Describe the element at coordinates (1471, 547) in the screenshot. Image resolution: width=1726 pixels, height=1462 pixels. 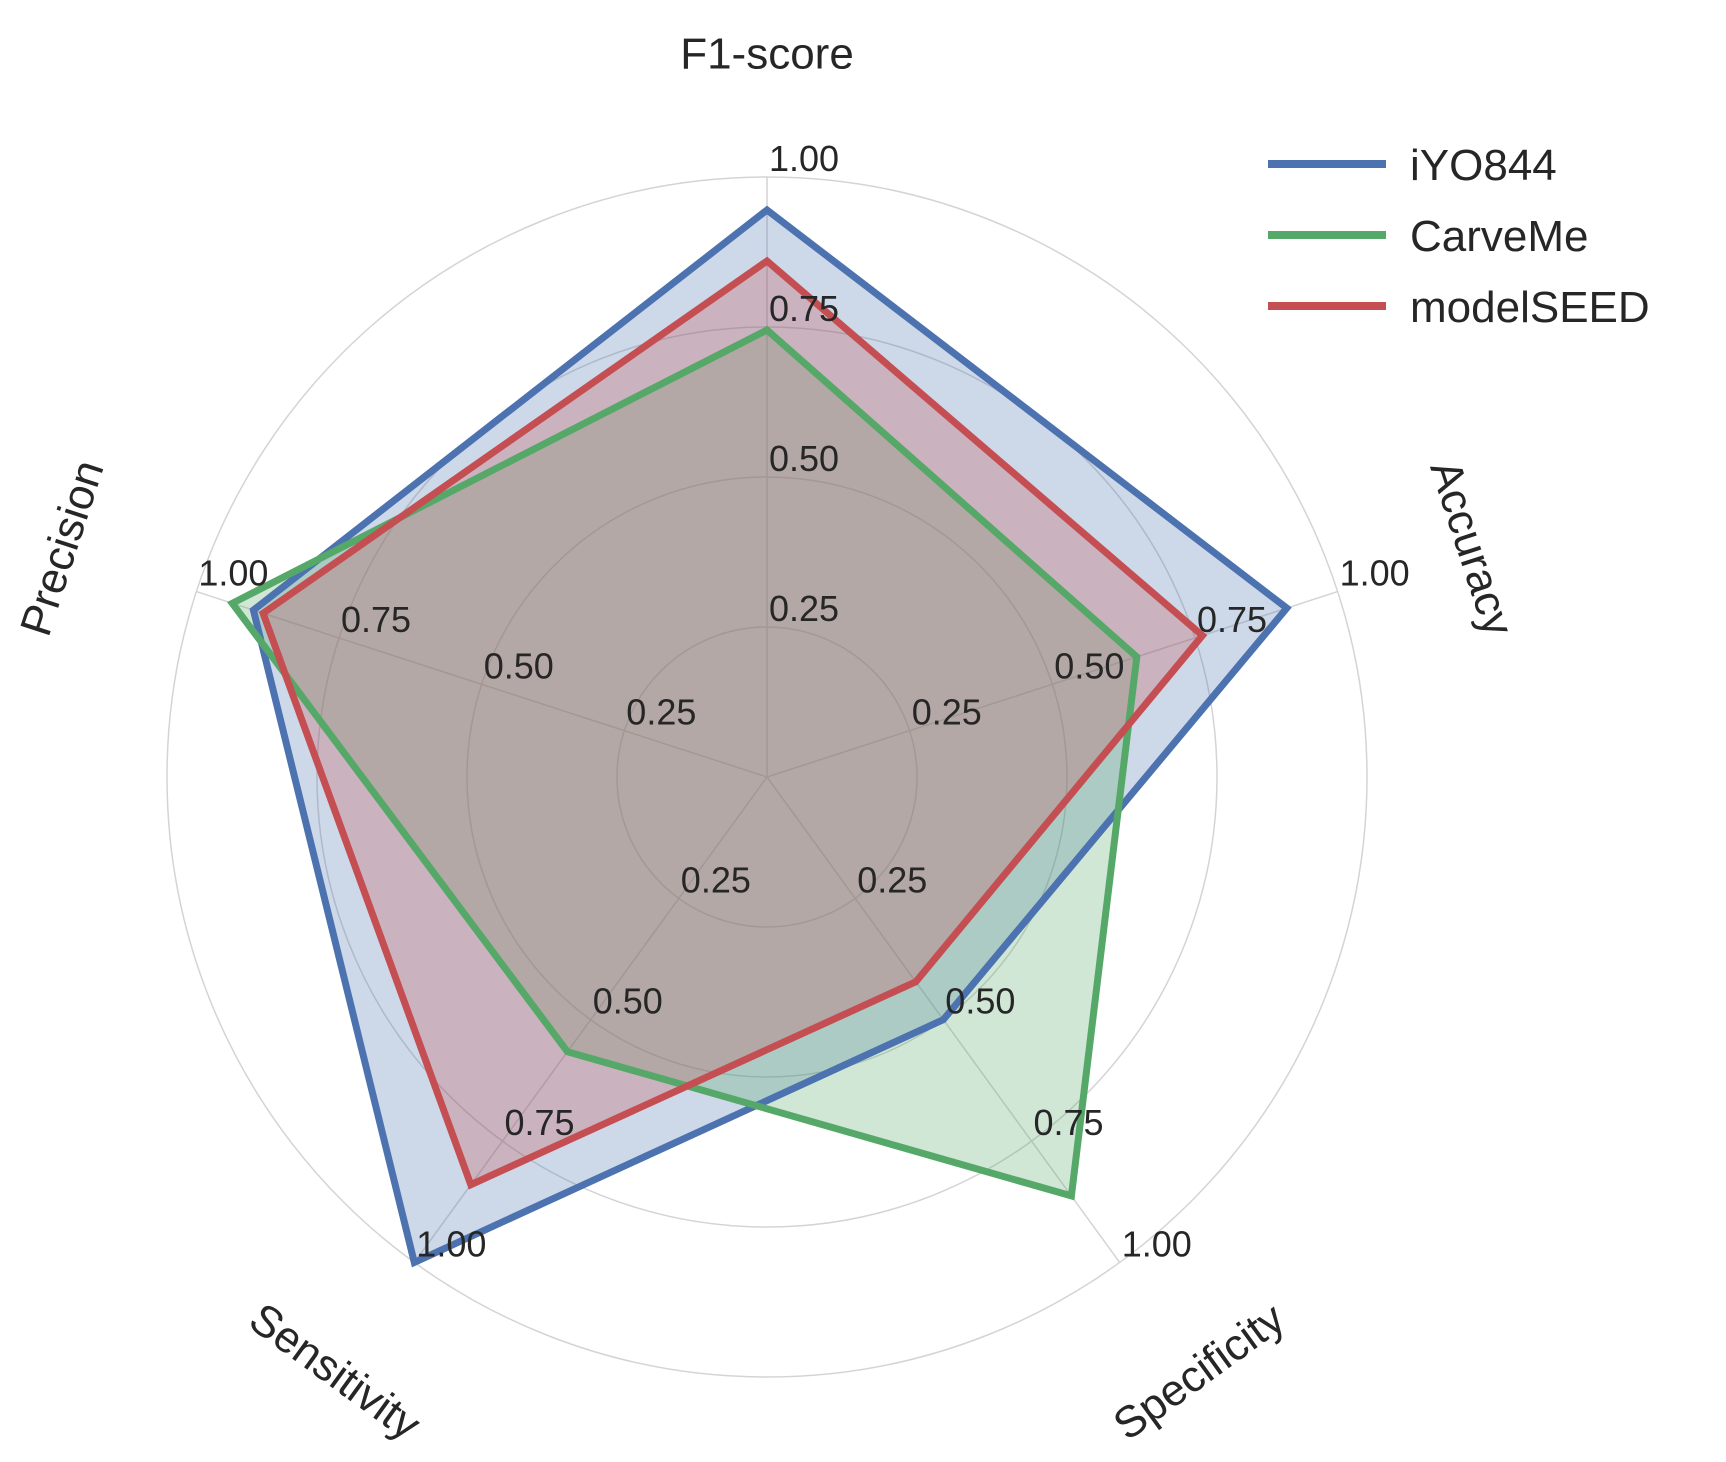
I see `axis-label-accuracy: Accuracy` at that location.